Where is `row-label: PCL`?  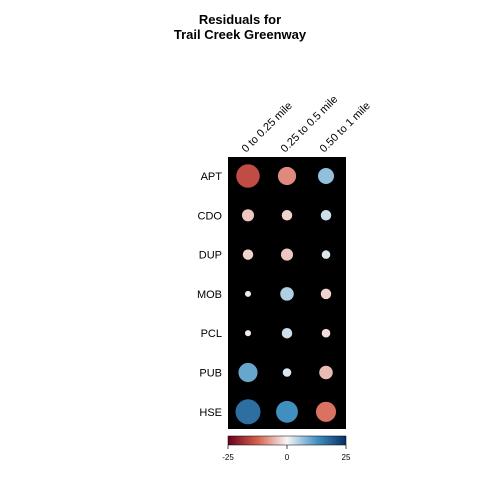
row-label: PCL is located at coordinates (211, 334).